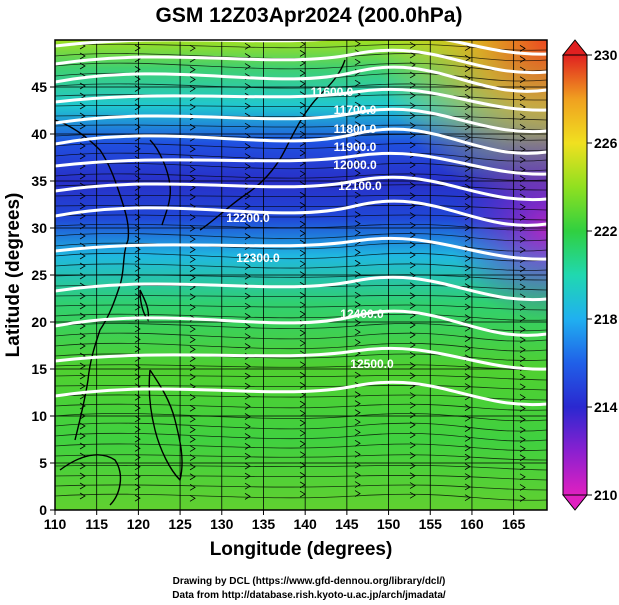 The width and height of the screenshot is (619, 605). I want to click on contour-label: 11900.0, so click(355, 147).